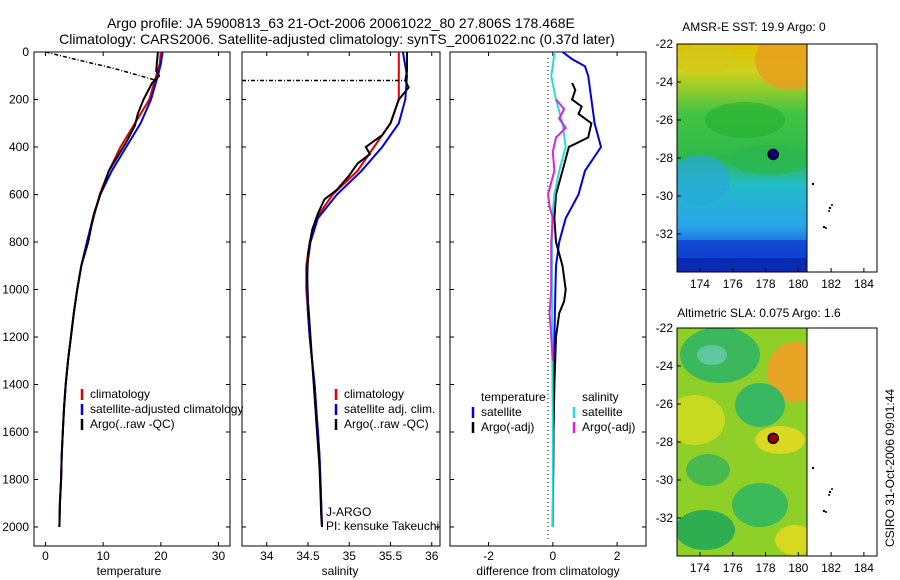 The image size is (900, 580). I want to click on depth-tick-label: 1400, so click(15, 385).